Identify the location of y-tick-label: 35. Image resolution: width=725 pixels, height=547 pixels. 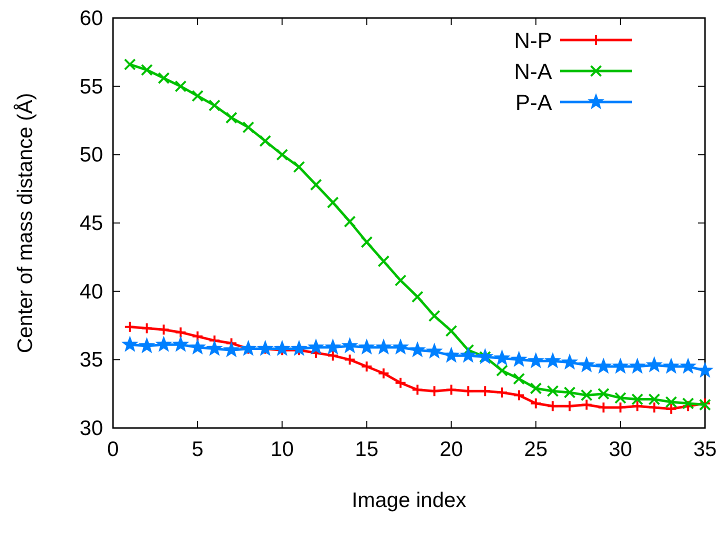
(91, 360).